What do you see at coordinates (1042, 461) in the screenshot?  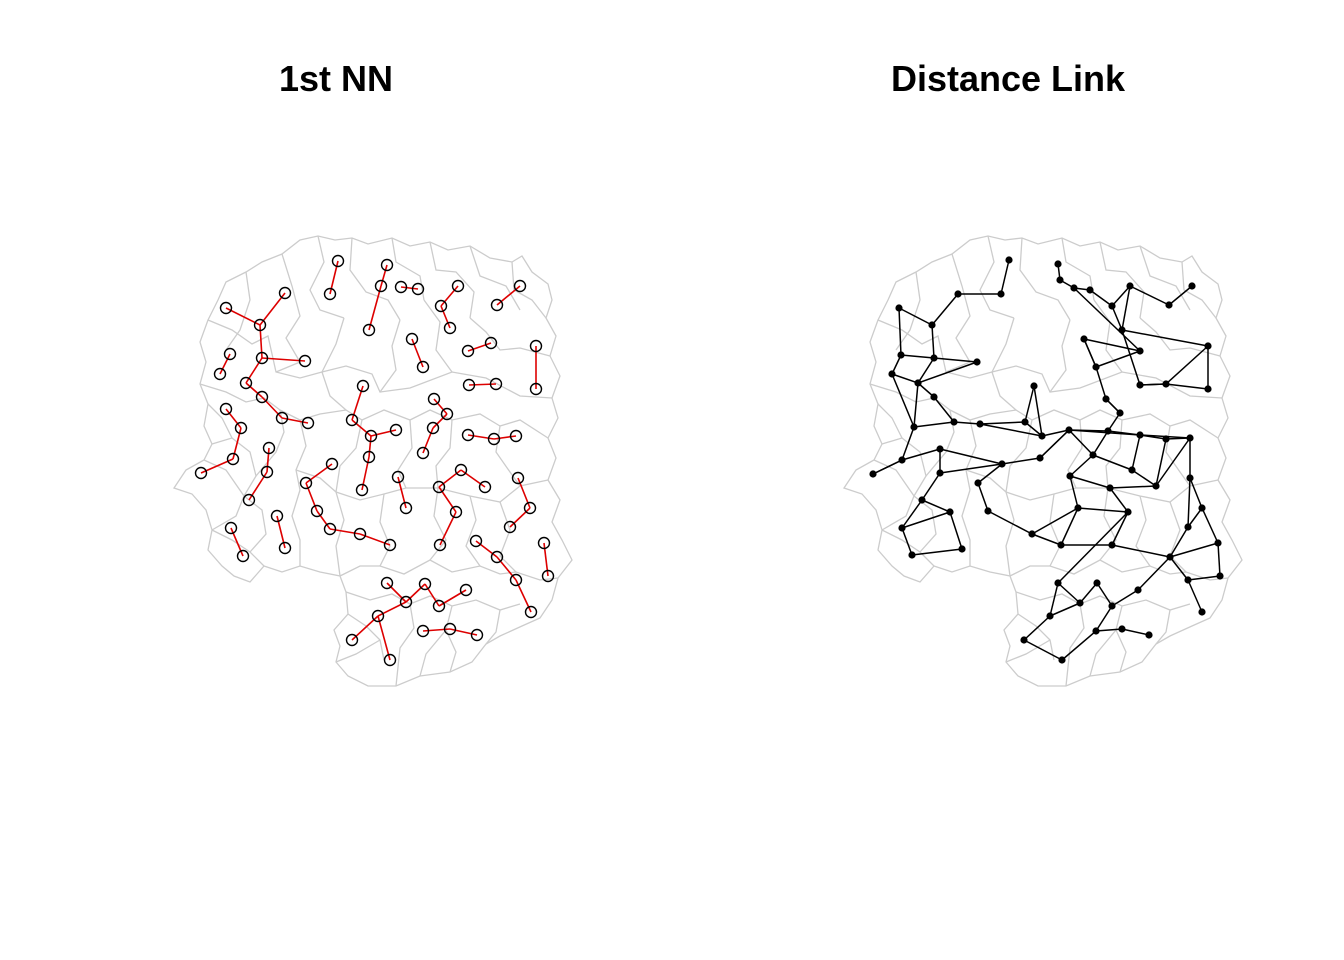 I see `distance-link-map` at bounding box center [1042, 461].